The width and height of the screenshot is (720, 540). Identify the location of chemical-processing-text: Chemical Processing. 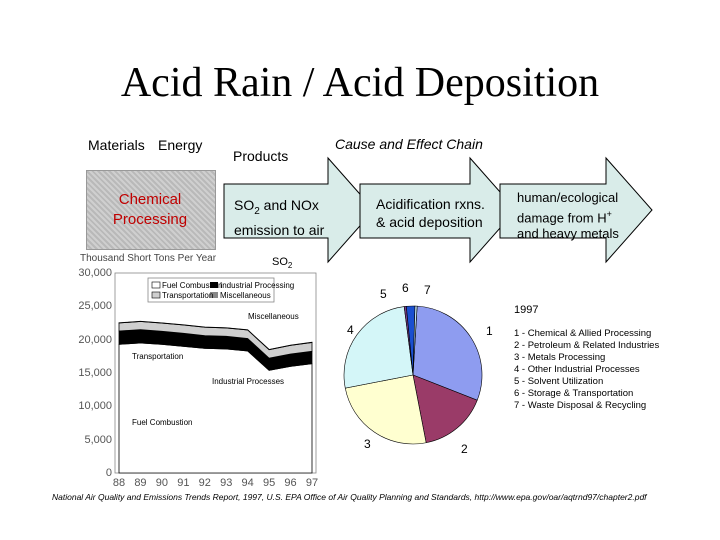
(150, 209).